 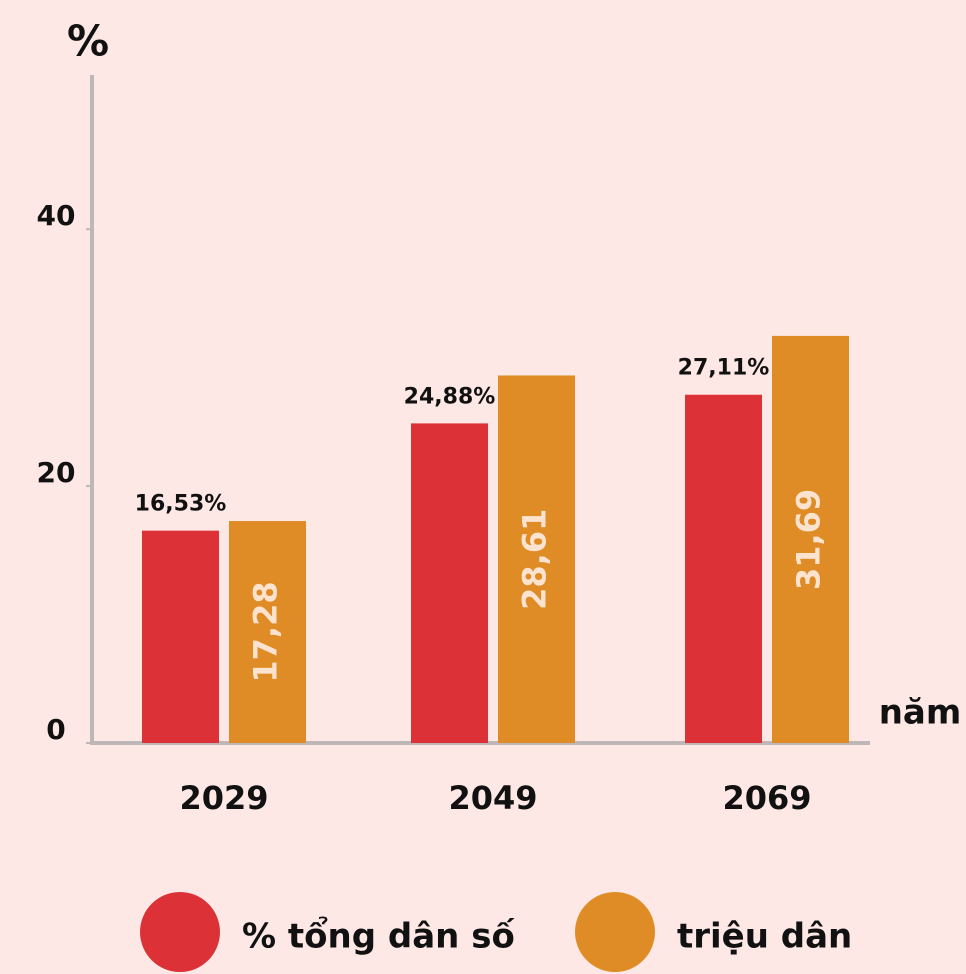 I want to click on data-label: 28,61, so click(x=535, y=559).